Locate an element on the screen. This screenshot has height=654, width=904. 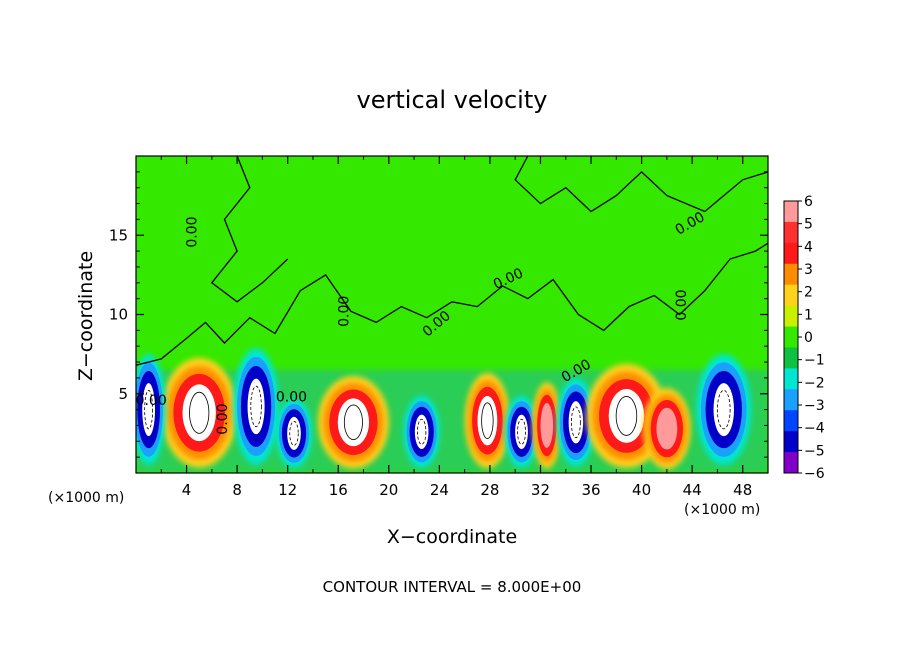
x-tick-label: 40 is located at coordinates (641, 490).